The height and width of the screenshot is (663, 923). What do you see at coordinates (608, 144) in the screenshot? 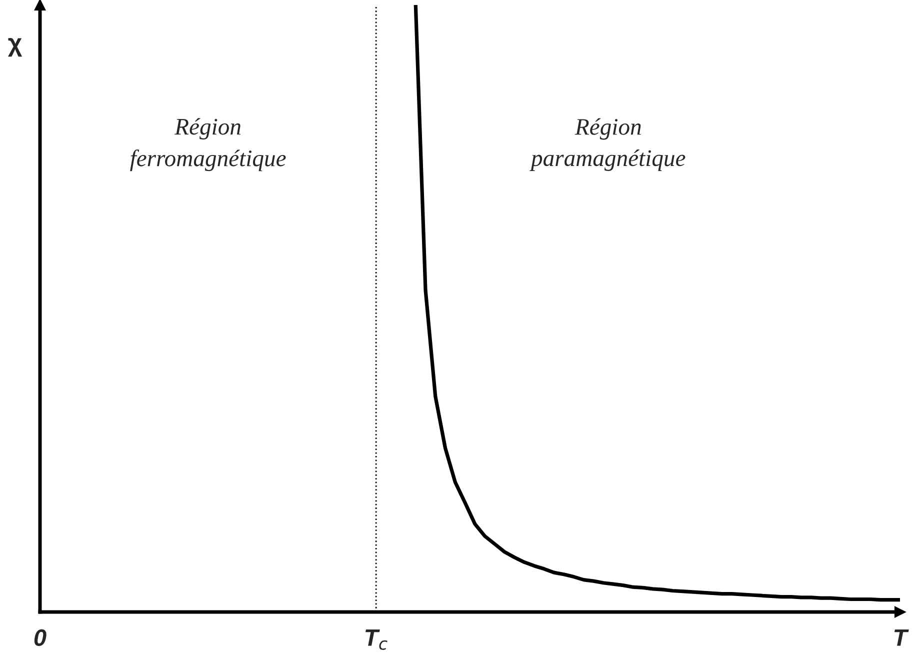
I see `annotation: Région paramagnétique` at bounding box center [608, 144].